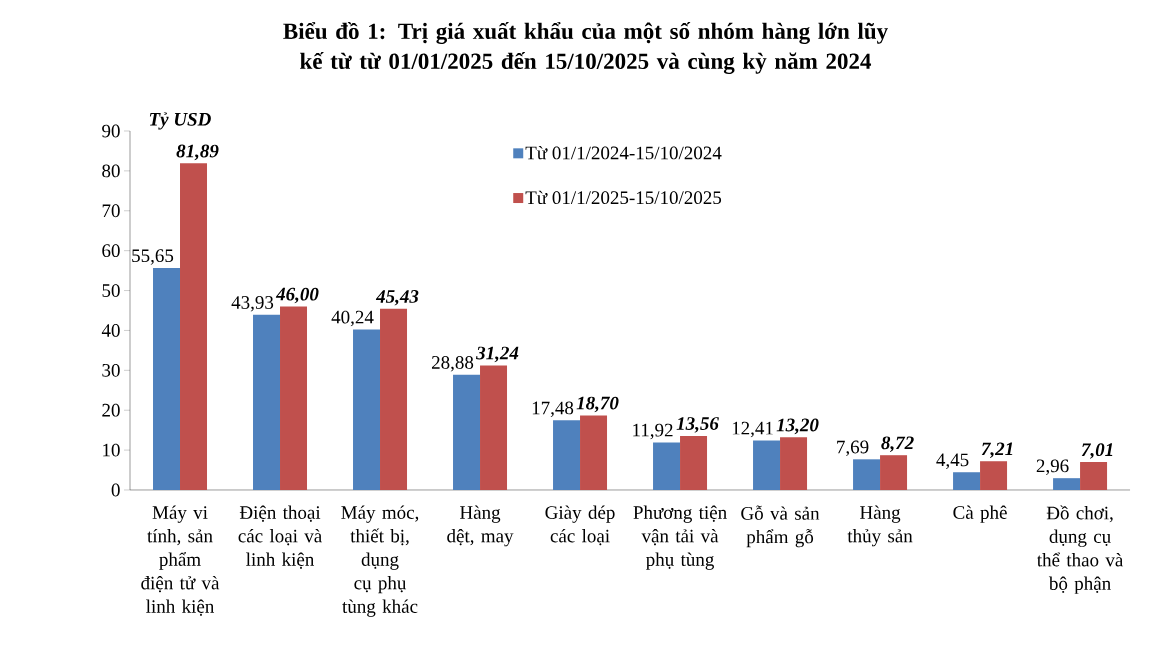 The height and width of the screenshot is (658, 1171). Describe the element at coordinates (297, 295) in the screenshot. I see `data-label: 46,00` at that location.